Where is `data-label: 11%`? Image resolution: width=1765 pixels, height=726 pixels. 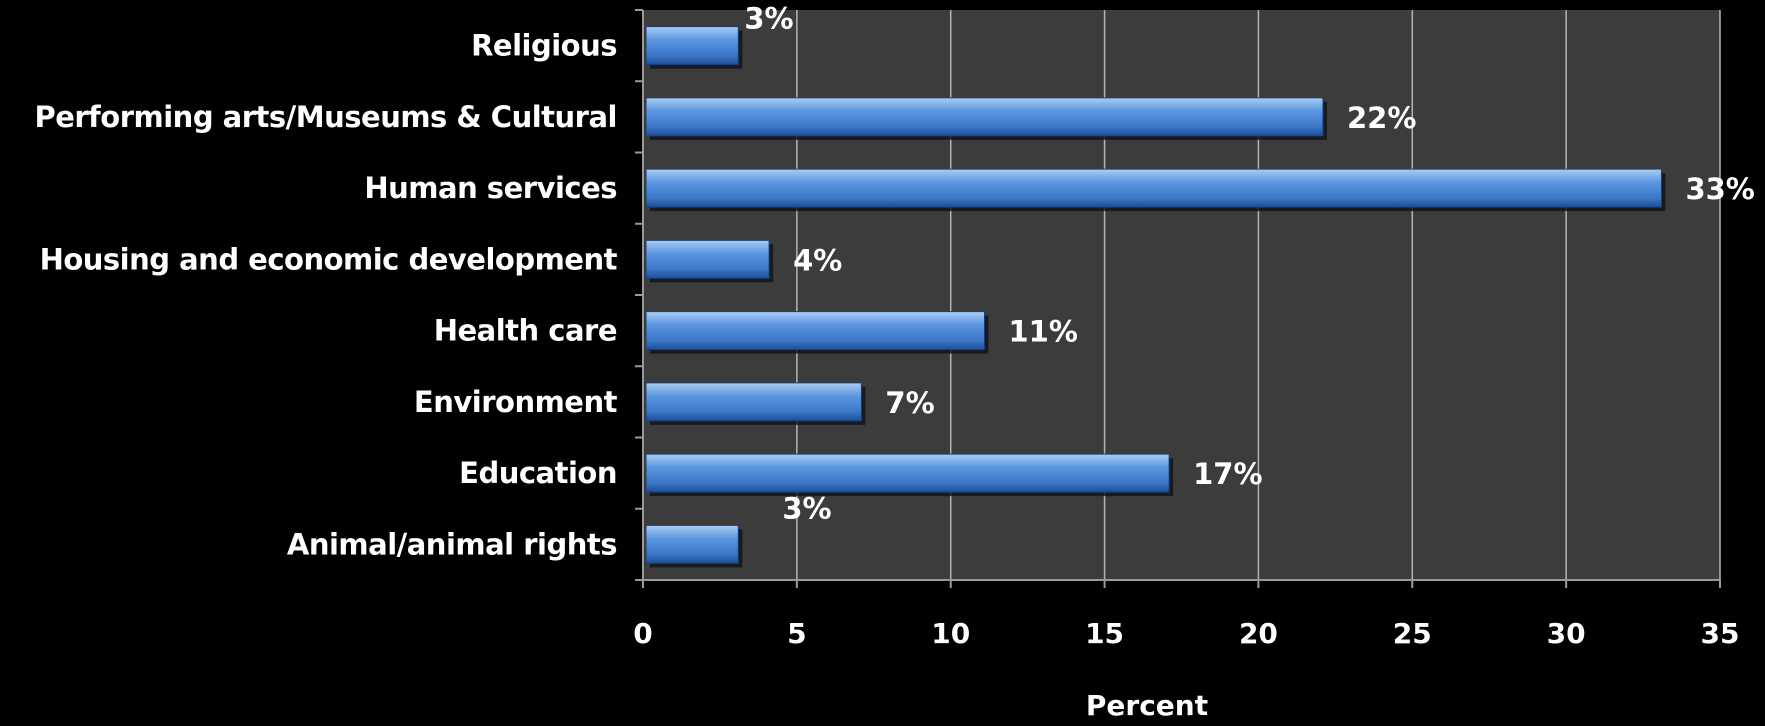
data-label: 11% is located at coordinates (1042, 332).